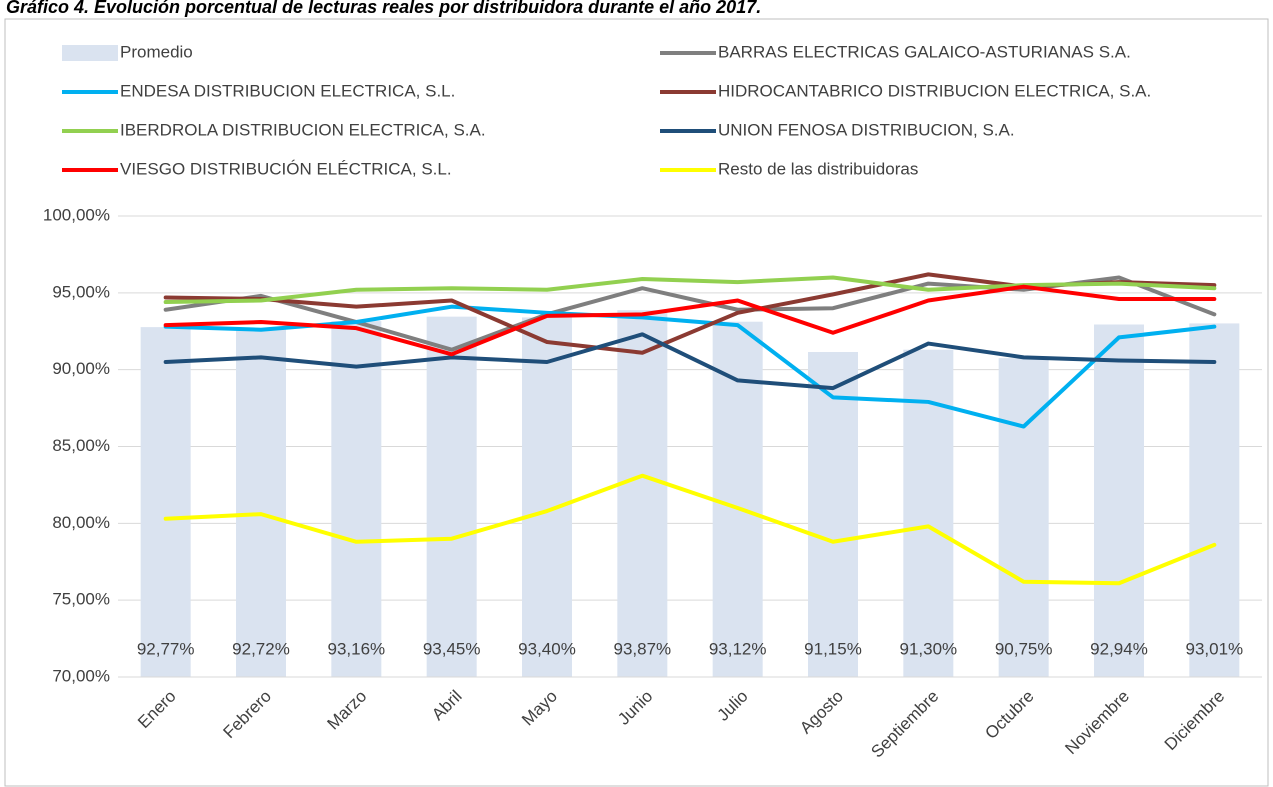 The image size is (1273, 787). Describe the element at coordinates (833, 648) in the screenshot. I see `bar-value-label: 91,15%` at that location.